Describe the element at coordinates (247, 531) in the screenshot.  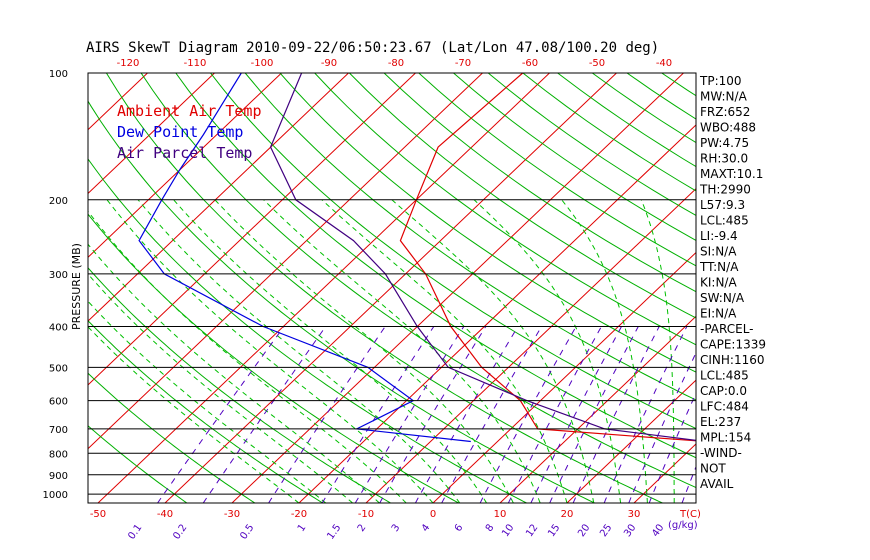
I see `mixing-ratio-tick-label: 0.5` at that location.